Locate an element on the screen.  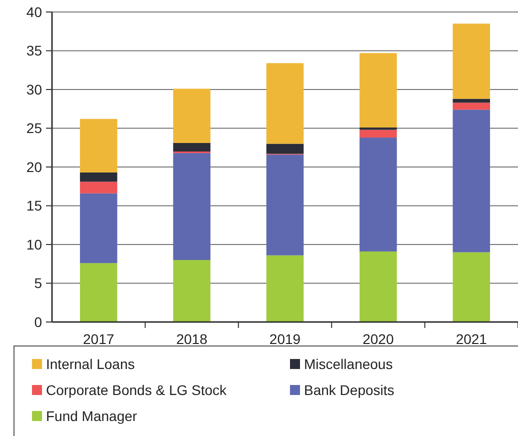
y-tick-label: 25 is located at coordinates (34, 128).